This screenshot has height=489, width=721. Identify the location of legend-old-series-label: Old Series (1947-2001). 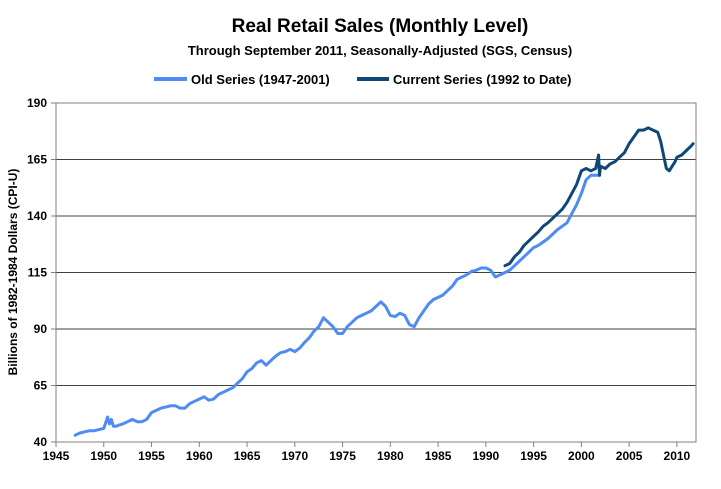
(260, 79).